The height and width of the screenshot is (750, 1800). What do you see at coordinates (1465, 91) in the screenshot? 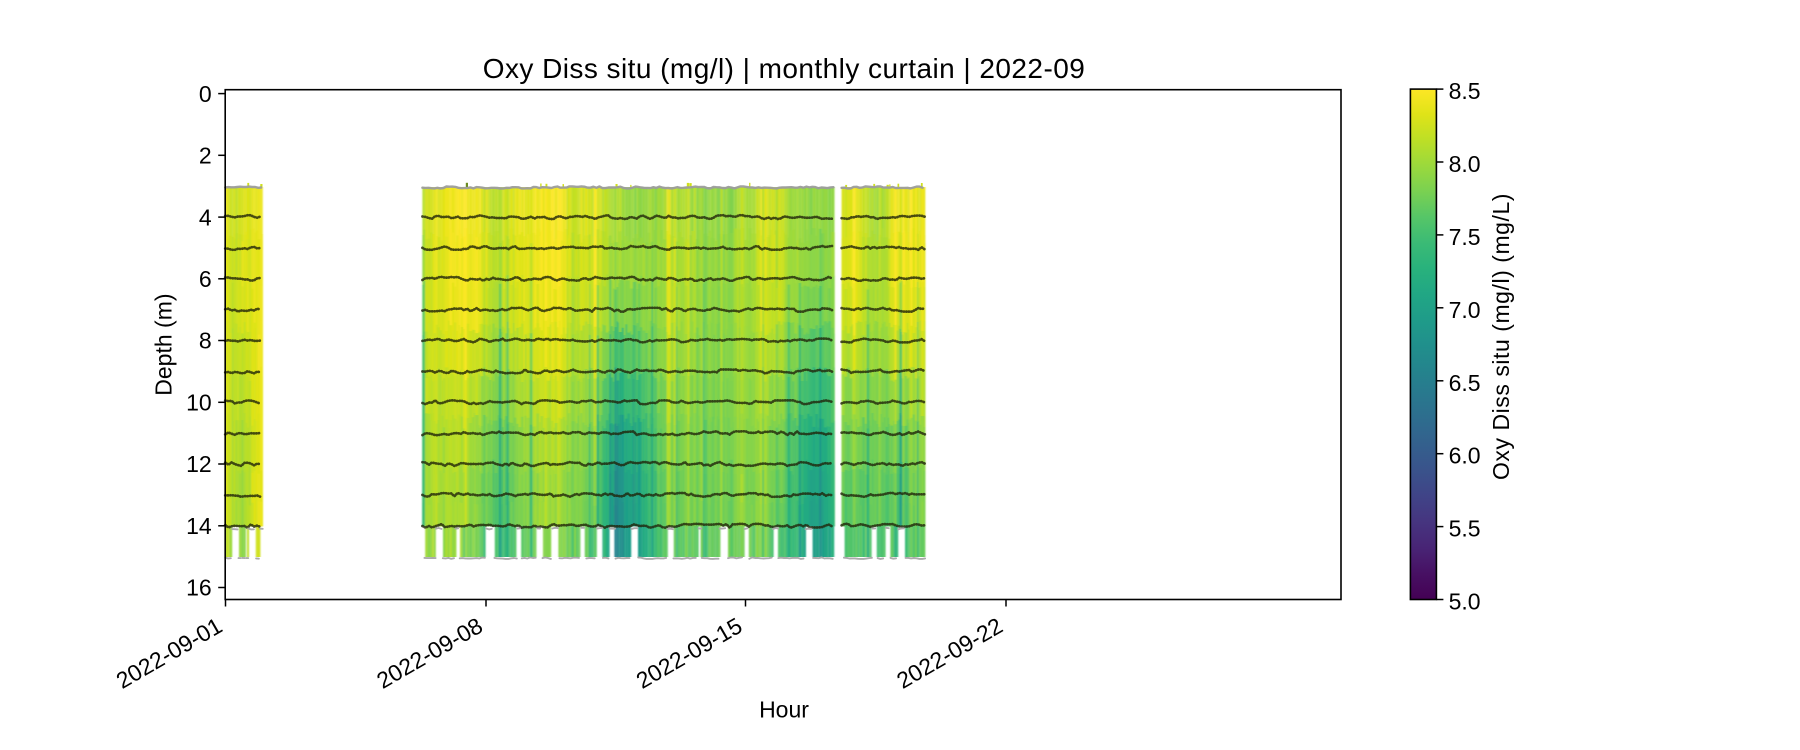
I see `svg-text: 8.5` at bounding box center [1465, 91].